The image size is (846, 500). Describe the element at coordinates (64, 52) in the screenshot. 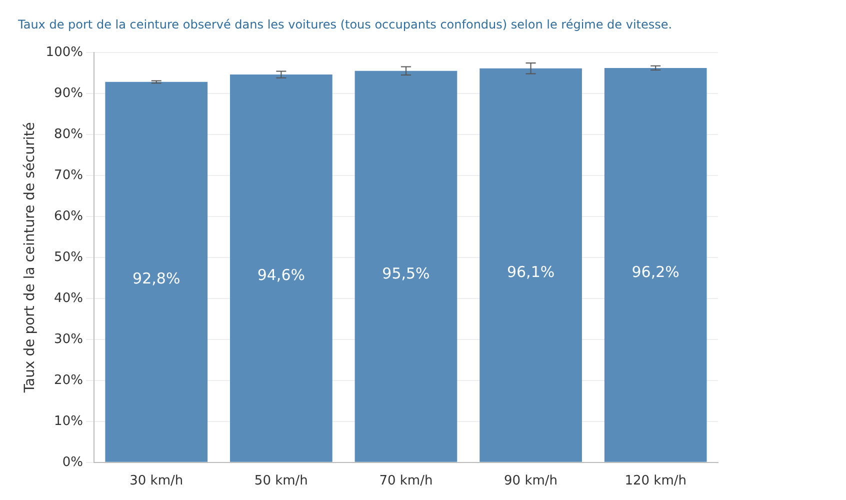

I see `y-tick-label: 100%` at that location.